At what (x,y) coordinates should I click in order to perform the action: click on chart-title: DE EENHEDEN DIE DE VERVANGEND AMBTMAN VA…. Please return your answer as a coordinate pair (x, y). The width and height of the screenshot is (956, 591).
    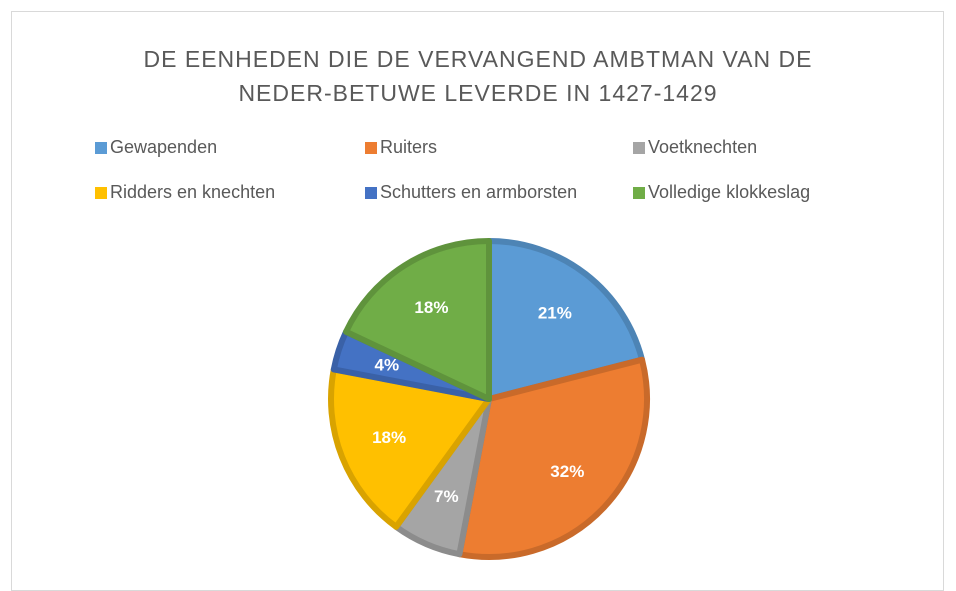
    Looking at the image, I should click on (478, 76).